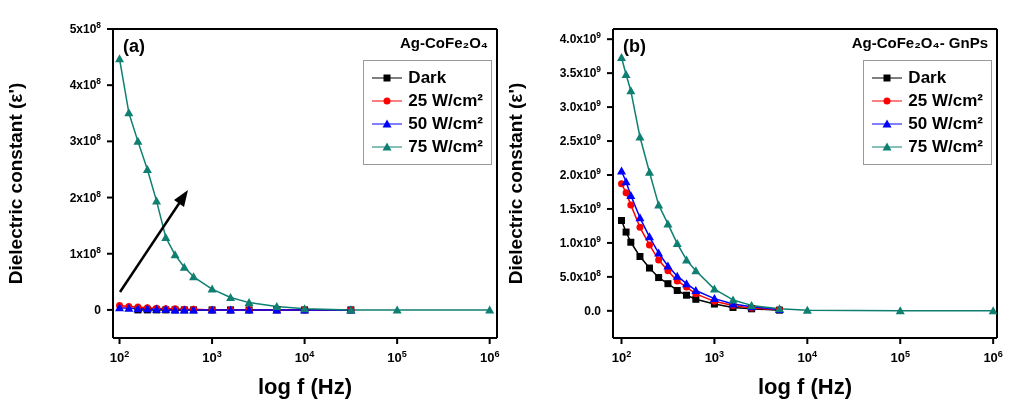  I want to click on y-tick-label: 2x10$^{8}$, so click(85, 196).